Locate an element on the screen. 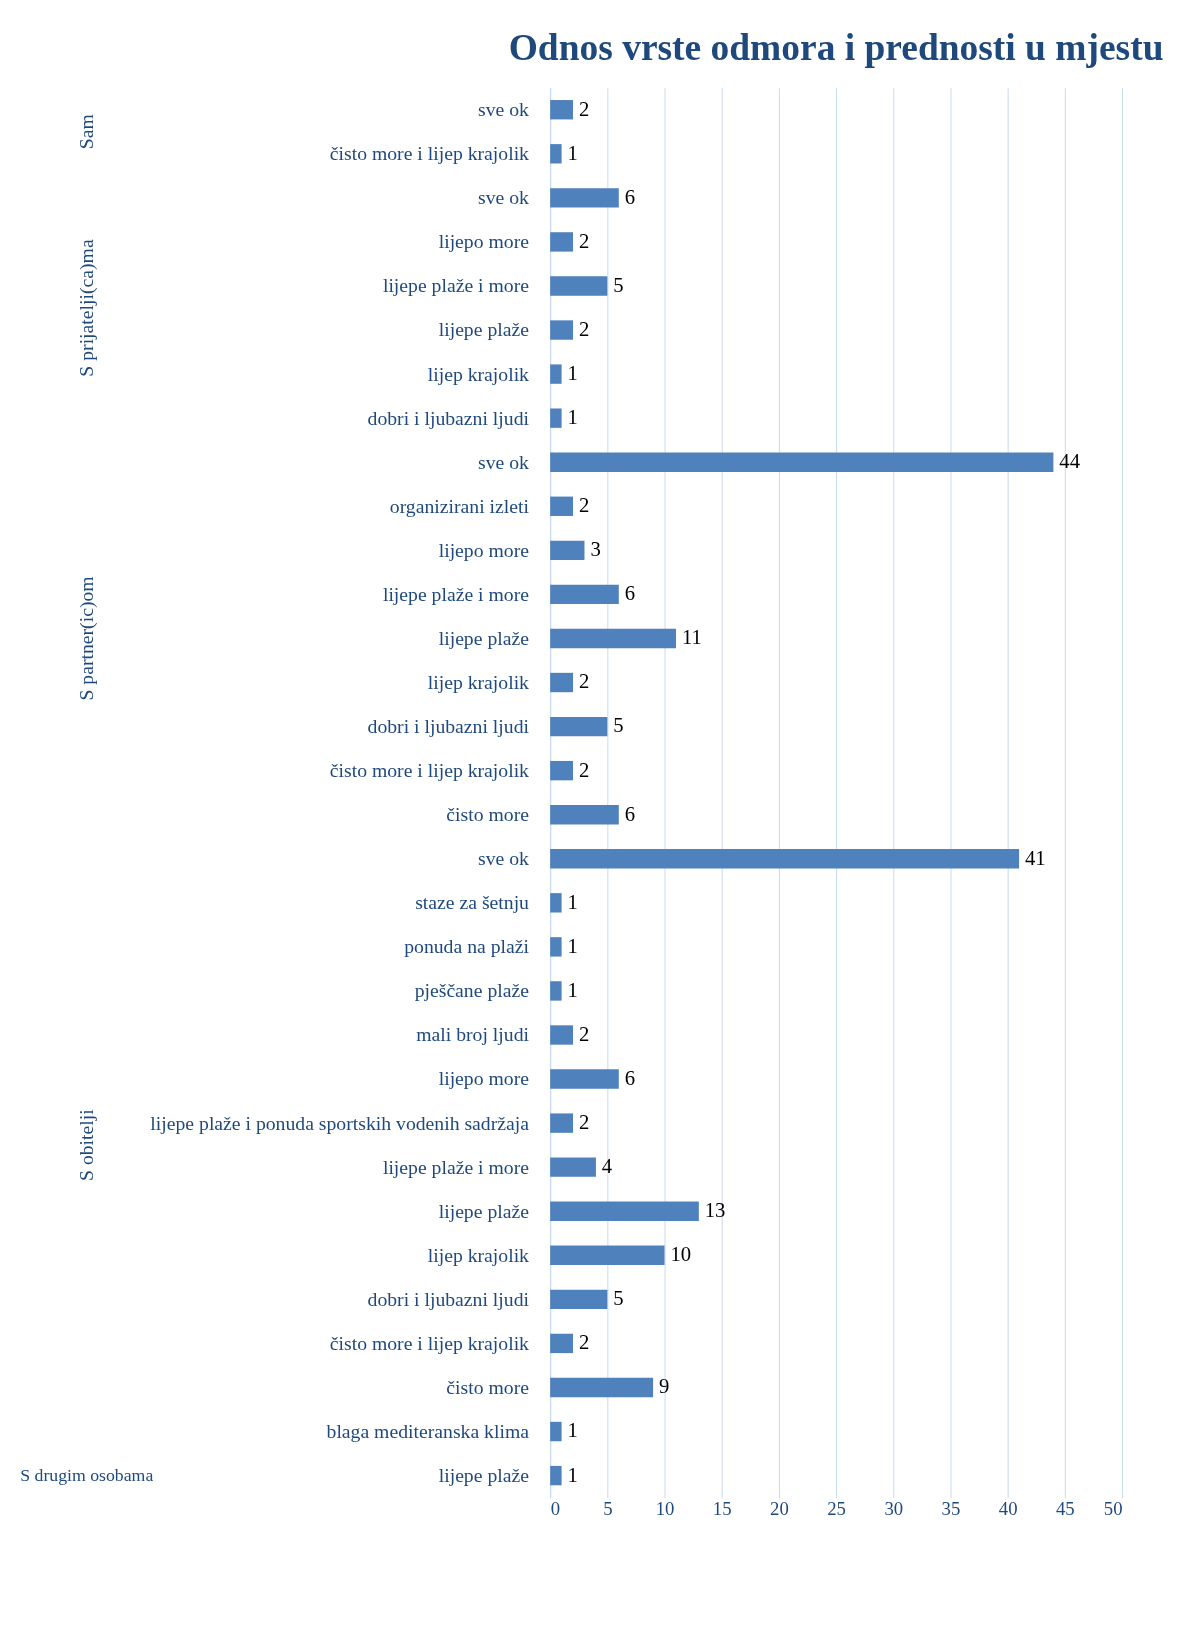  text: S obitelji is located at coordinates (85, 1144).